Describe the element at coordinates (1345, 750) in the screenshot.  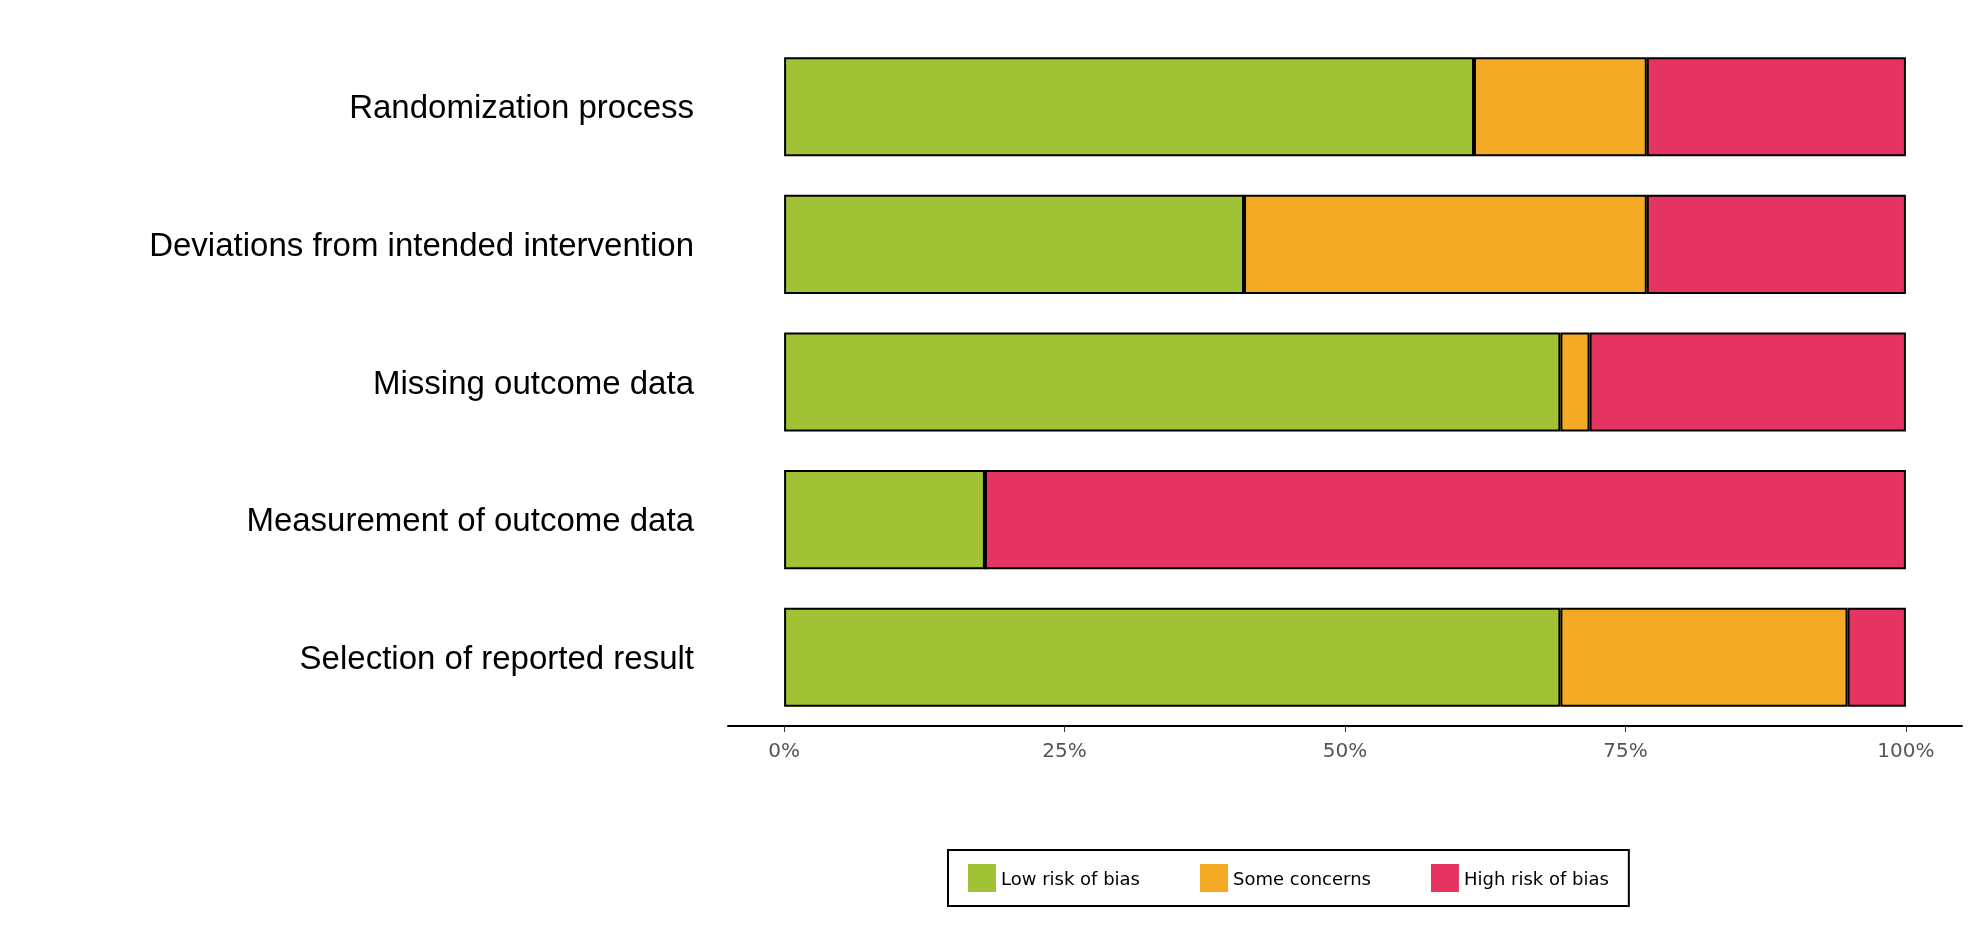
I see `x-tick-label: 50%` at that location.